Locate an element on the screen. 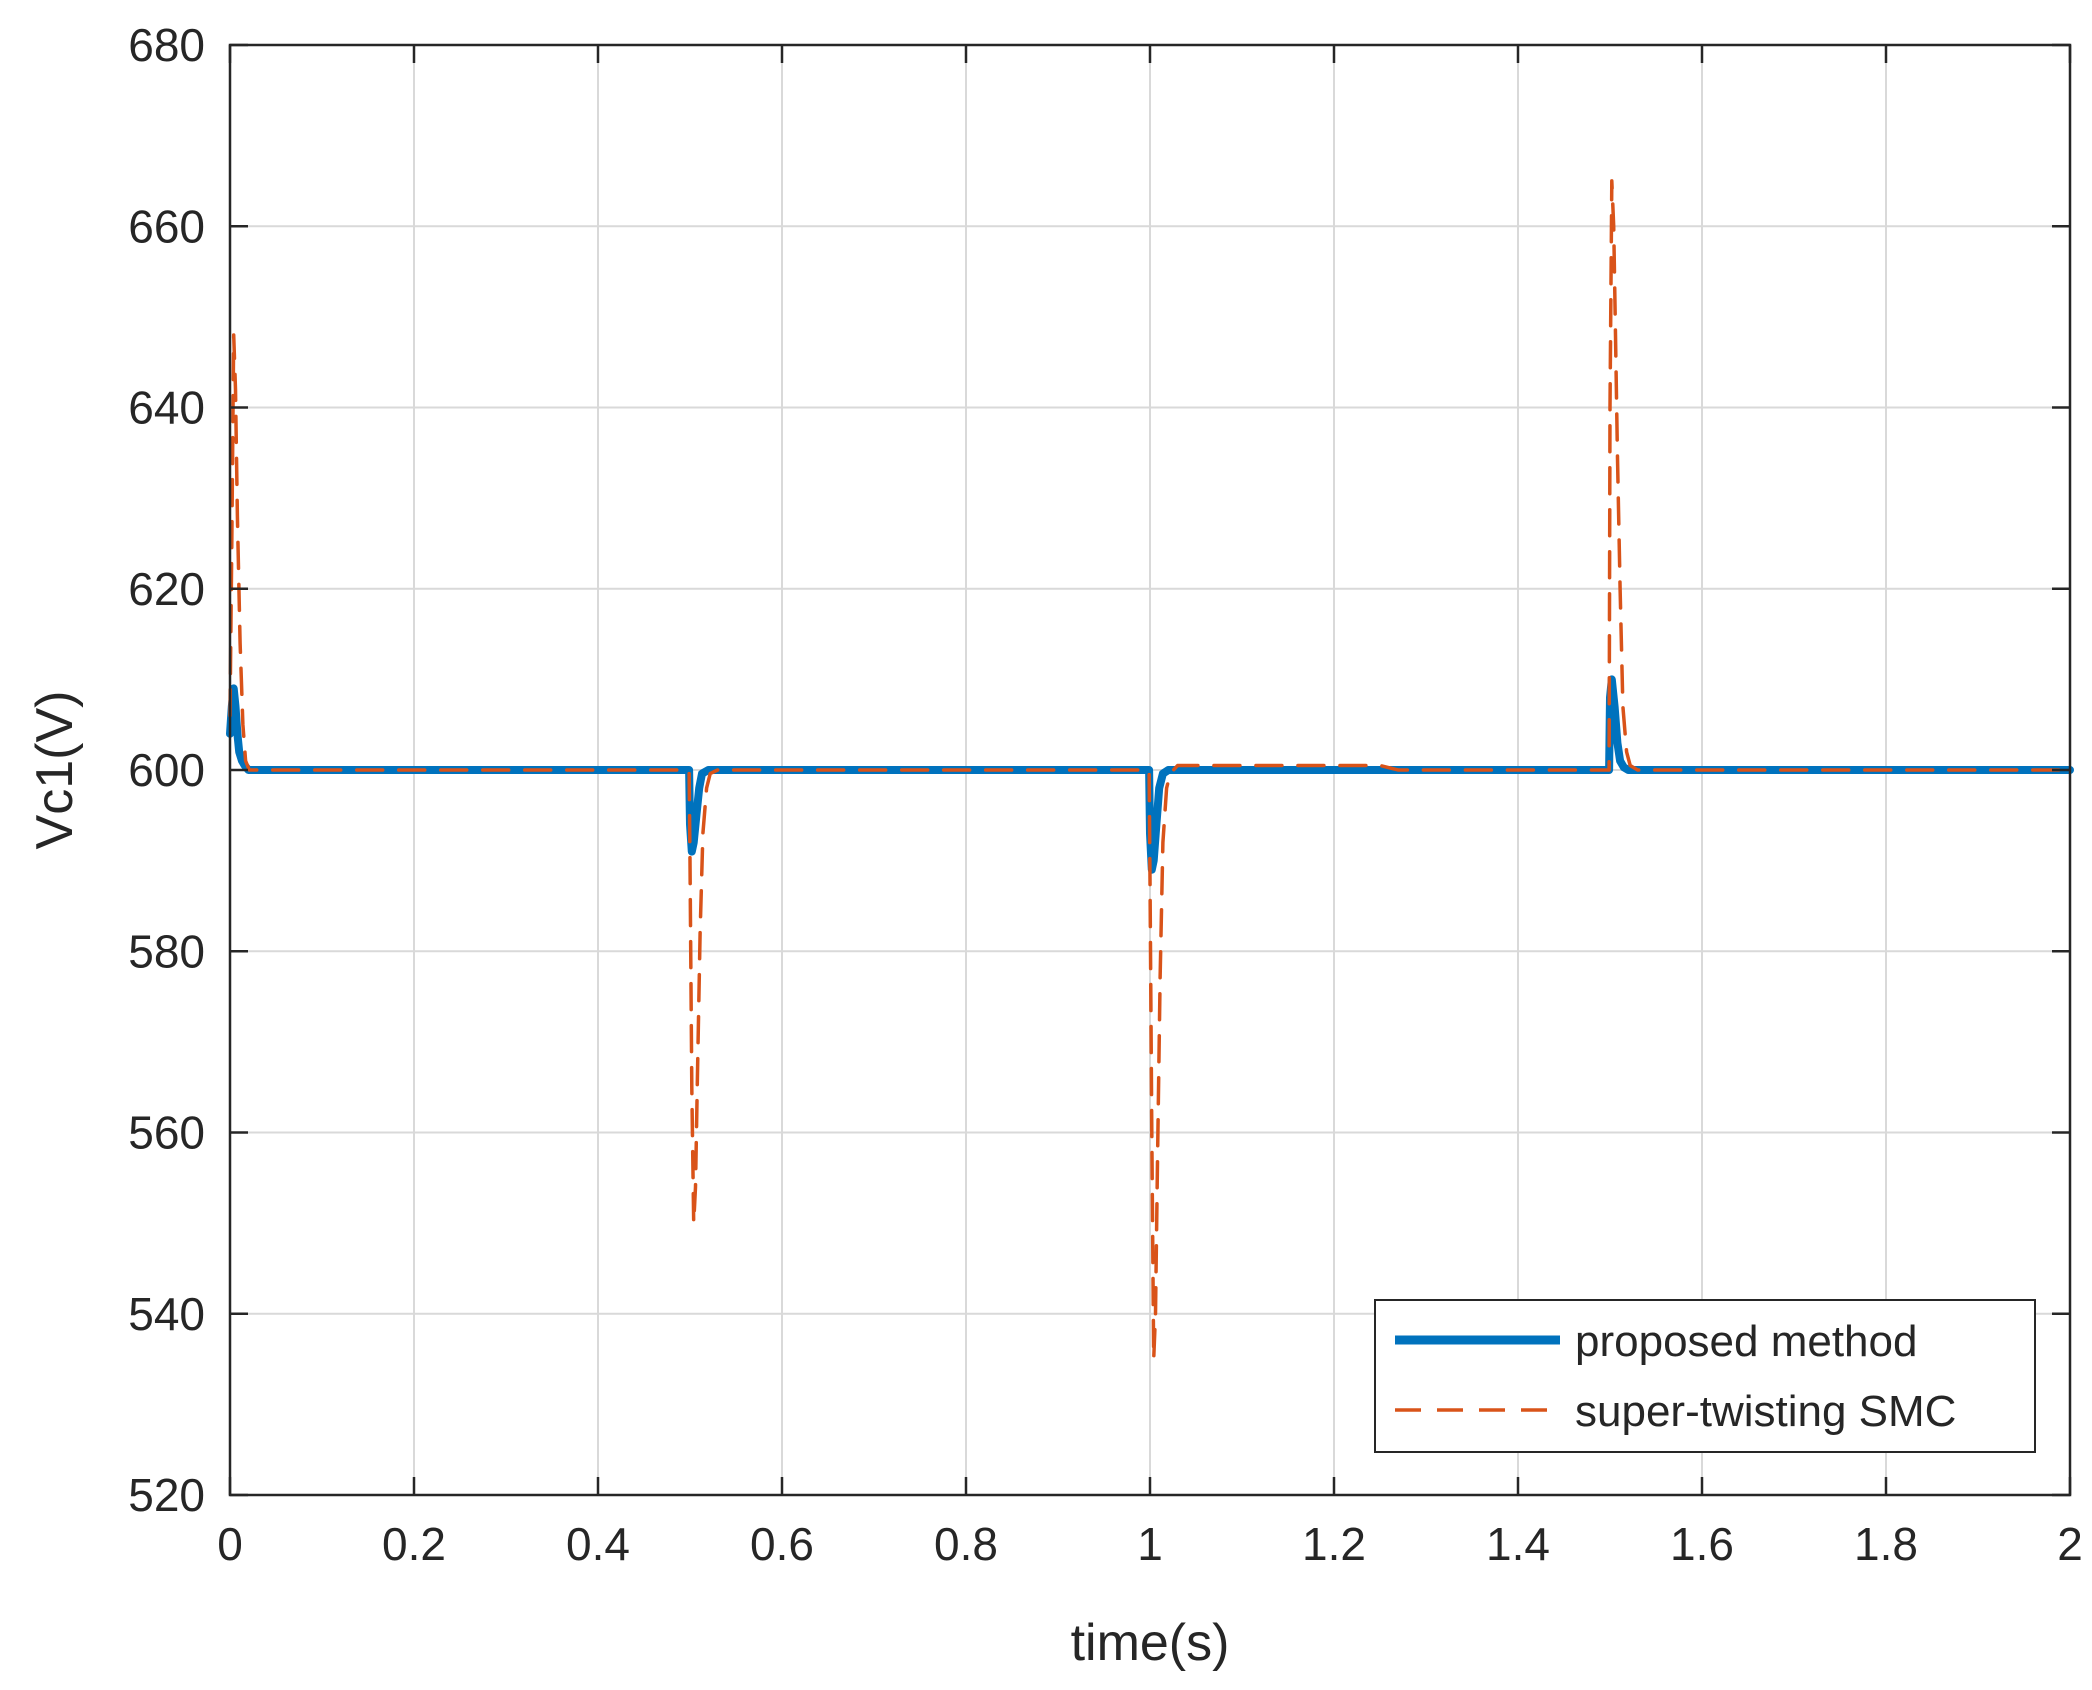 The image size is (2092, 1690). y-tick-label: 580 is located at coordinates (166, 951).